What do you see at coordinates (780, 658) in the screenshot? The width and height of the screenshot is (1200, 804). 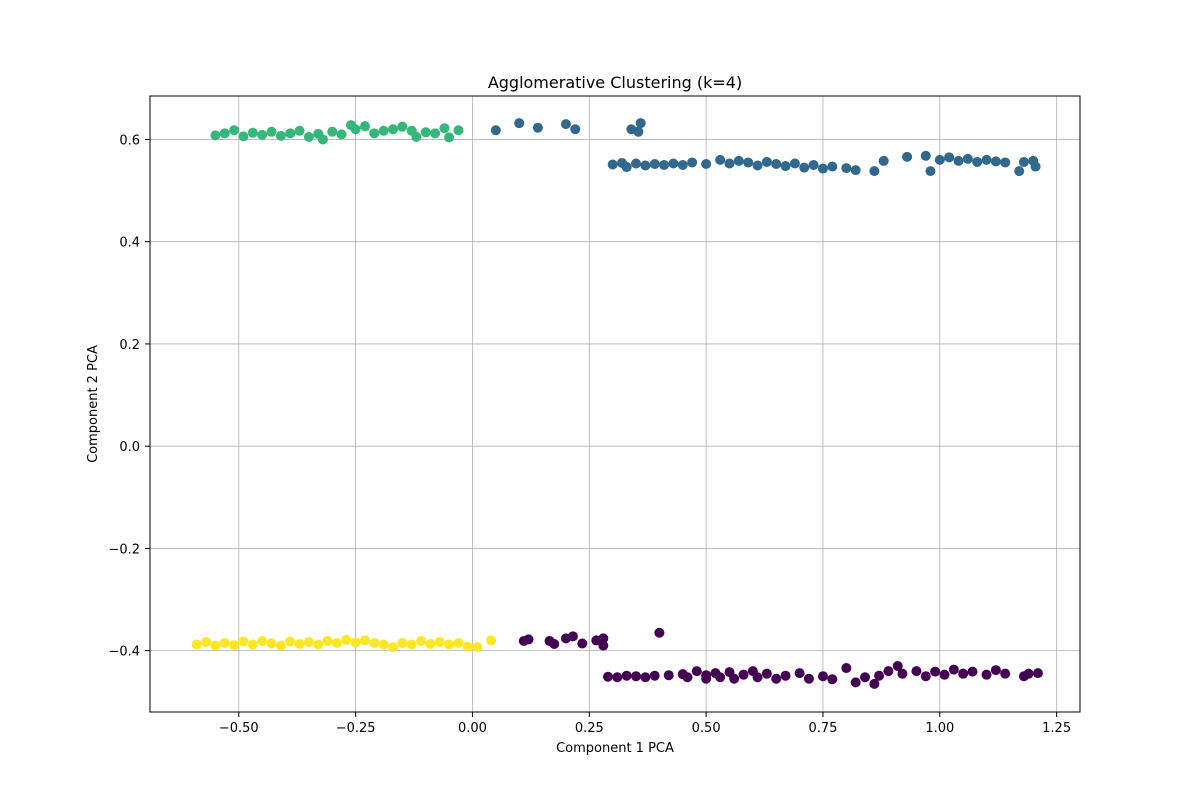 I see `cluster-0-points` at bounding box center [780, 658].